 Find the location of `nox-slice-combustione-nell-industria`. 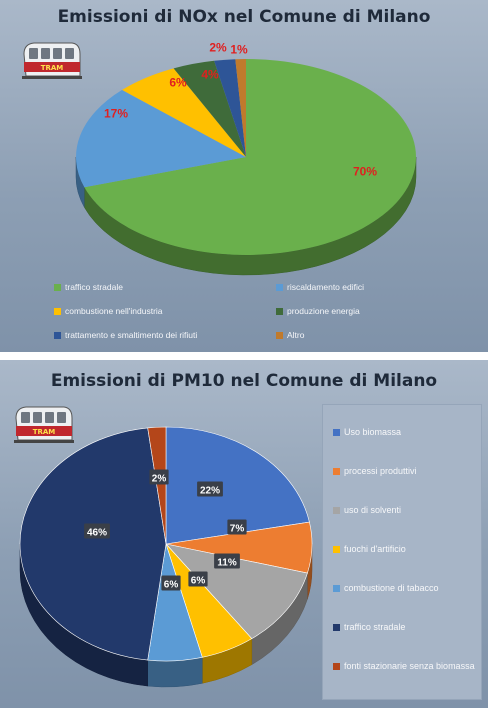

nox-slice-combustione-nell-industria is located at coordinates (184, 112).